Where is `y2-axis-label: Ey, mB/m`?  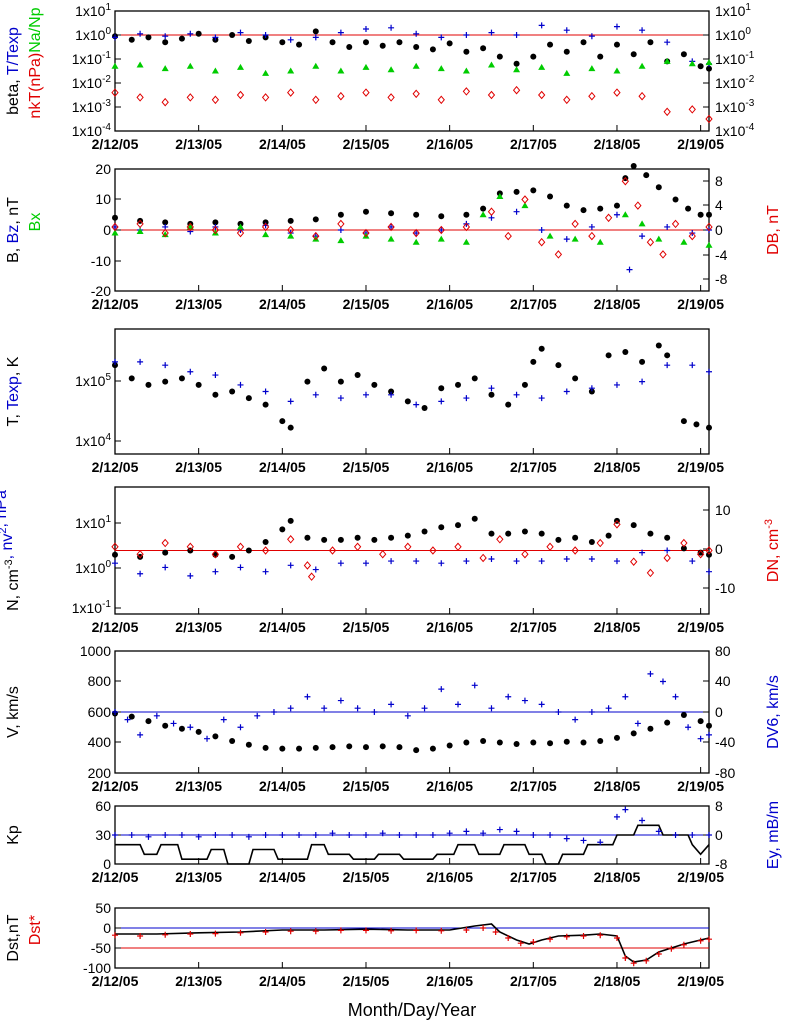 y2-axis-label: Ey, mB/m is located at coordinates (773, 835).